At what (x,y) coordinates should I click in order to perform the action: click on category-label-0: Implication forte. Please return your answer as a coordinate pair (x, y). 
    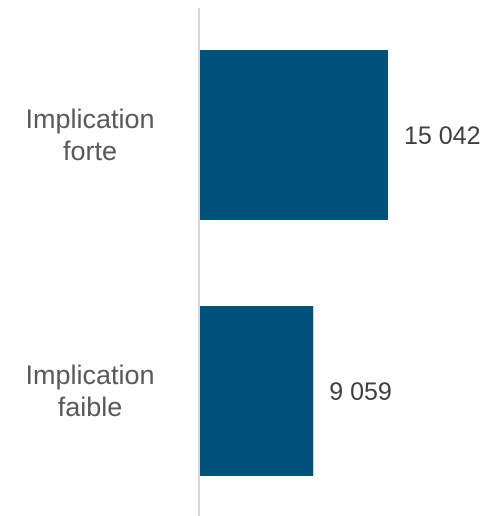
    Looking at the image, I should click on (89, 135).